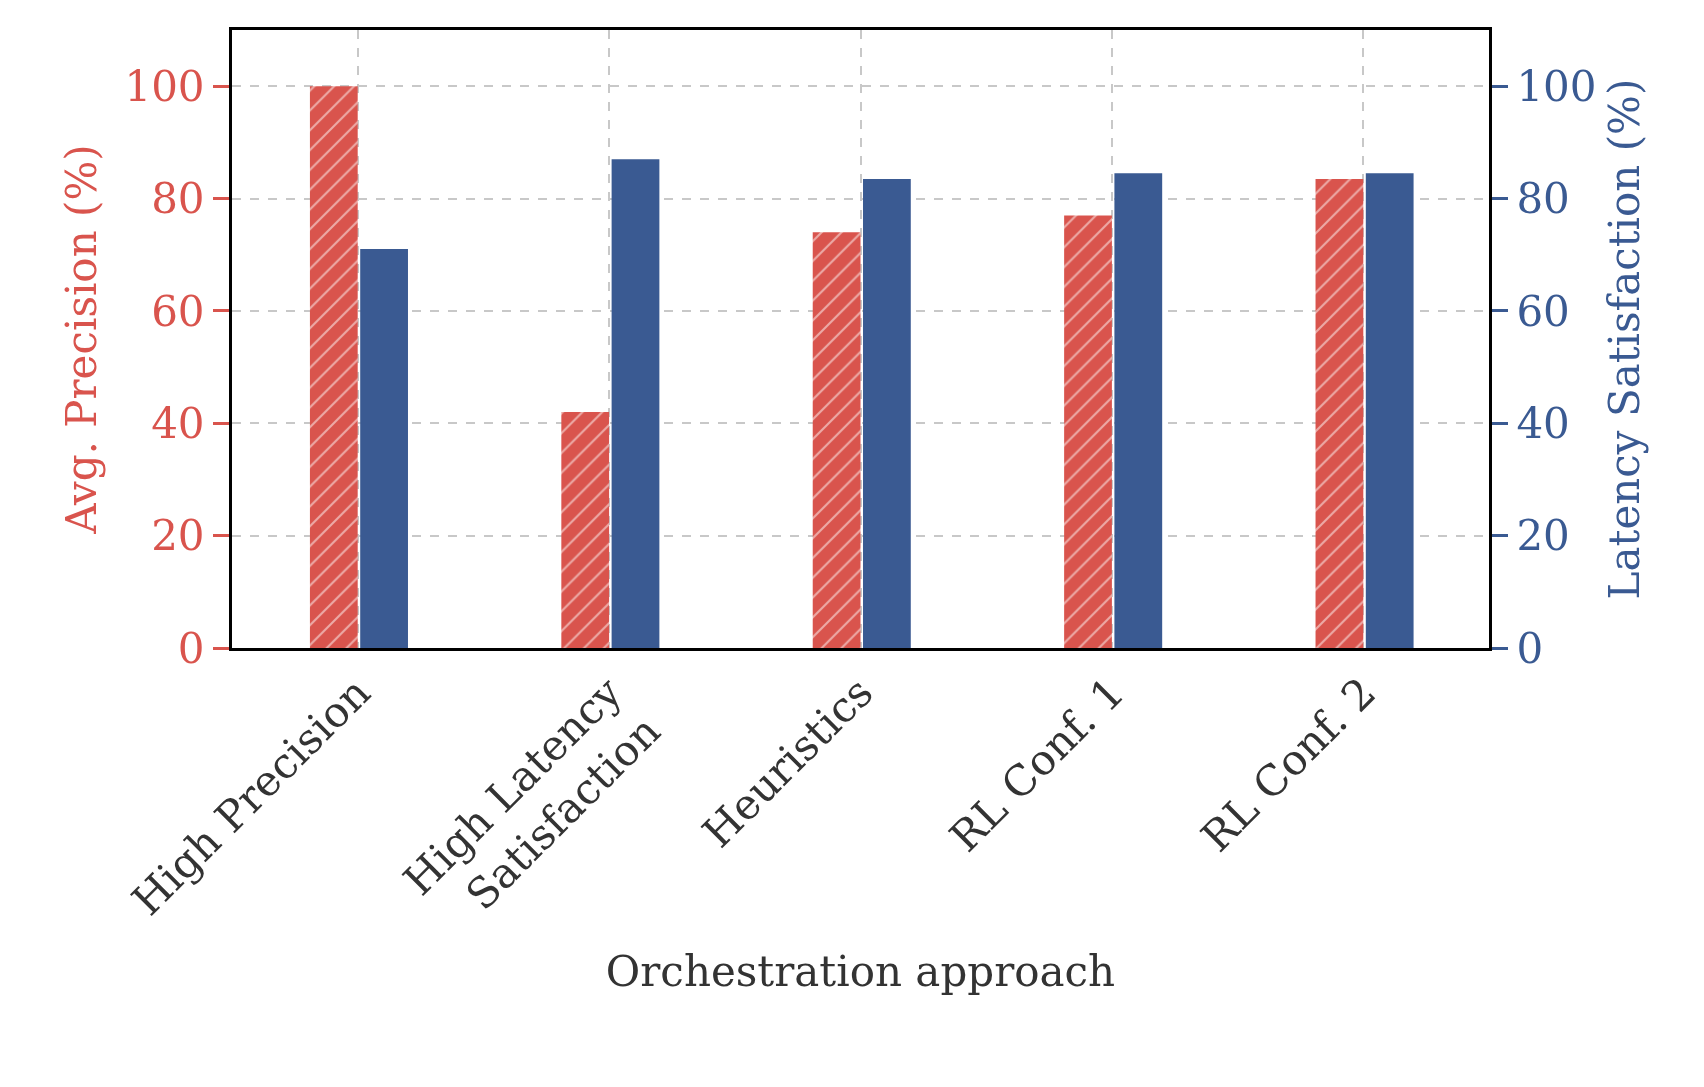  What do you see at coordinates (1625, 339) in the screenshot?
I see `y2-axis-title: Latency Satisfaction (%)` at bounding box center [1625, 339].